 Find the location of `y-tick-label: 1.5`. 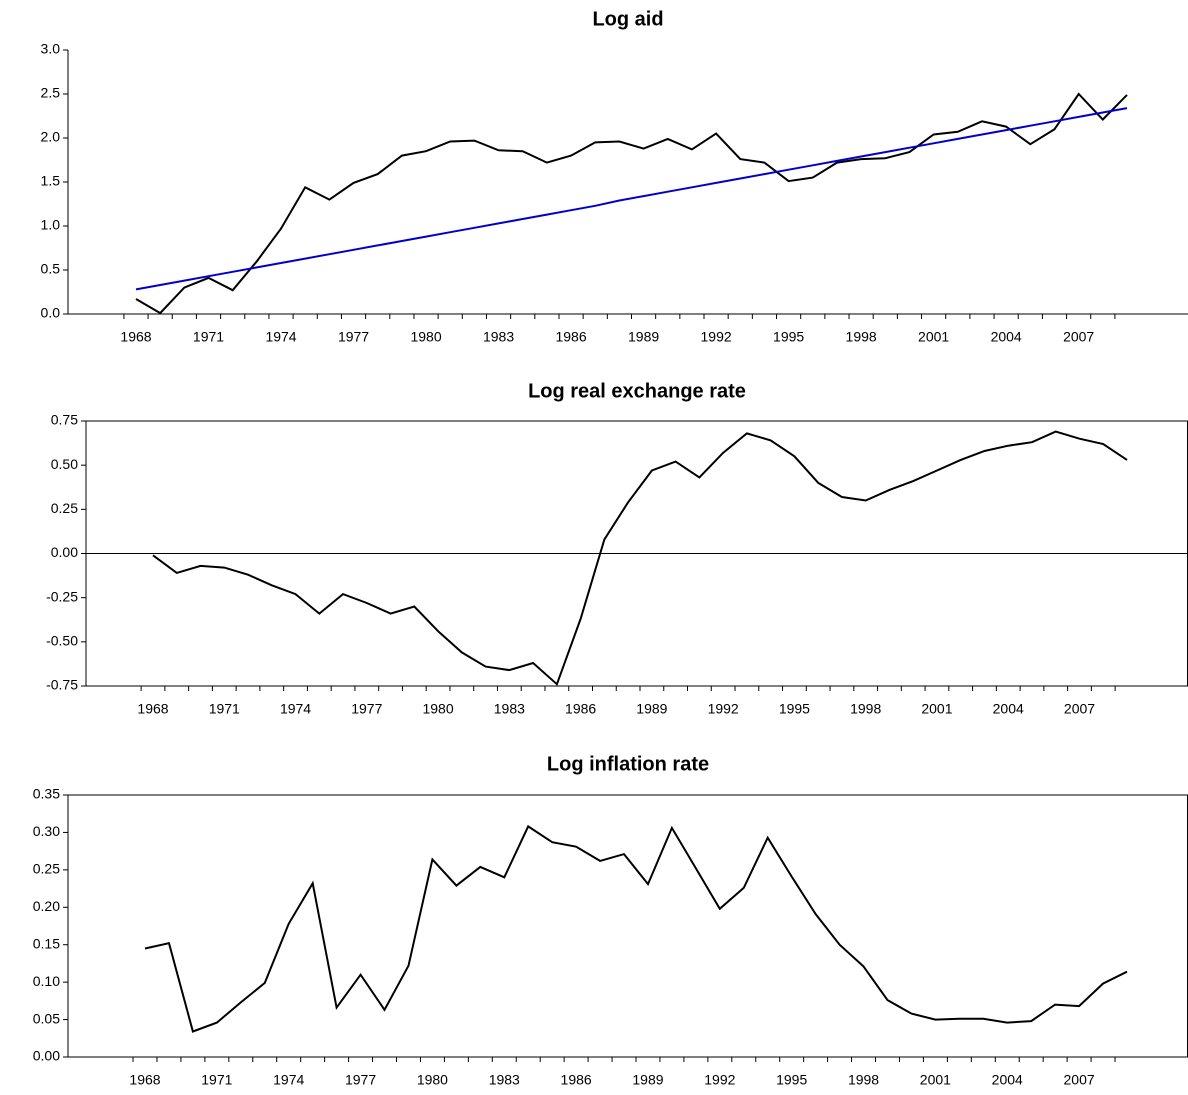

y-tick-label: 1.5 is located at coordinates (51, 181).